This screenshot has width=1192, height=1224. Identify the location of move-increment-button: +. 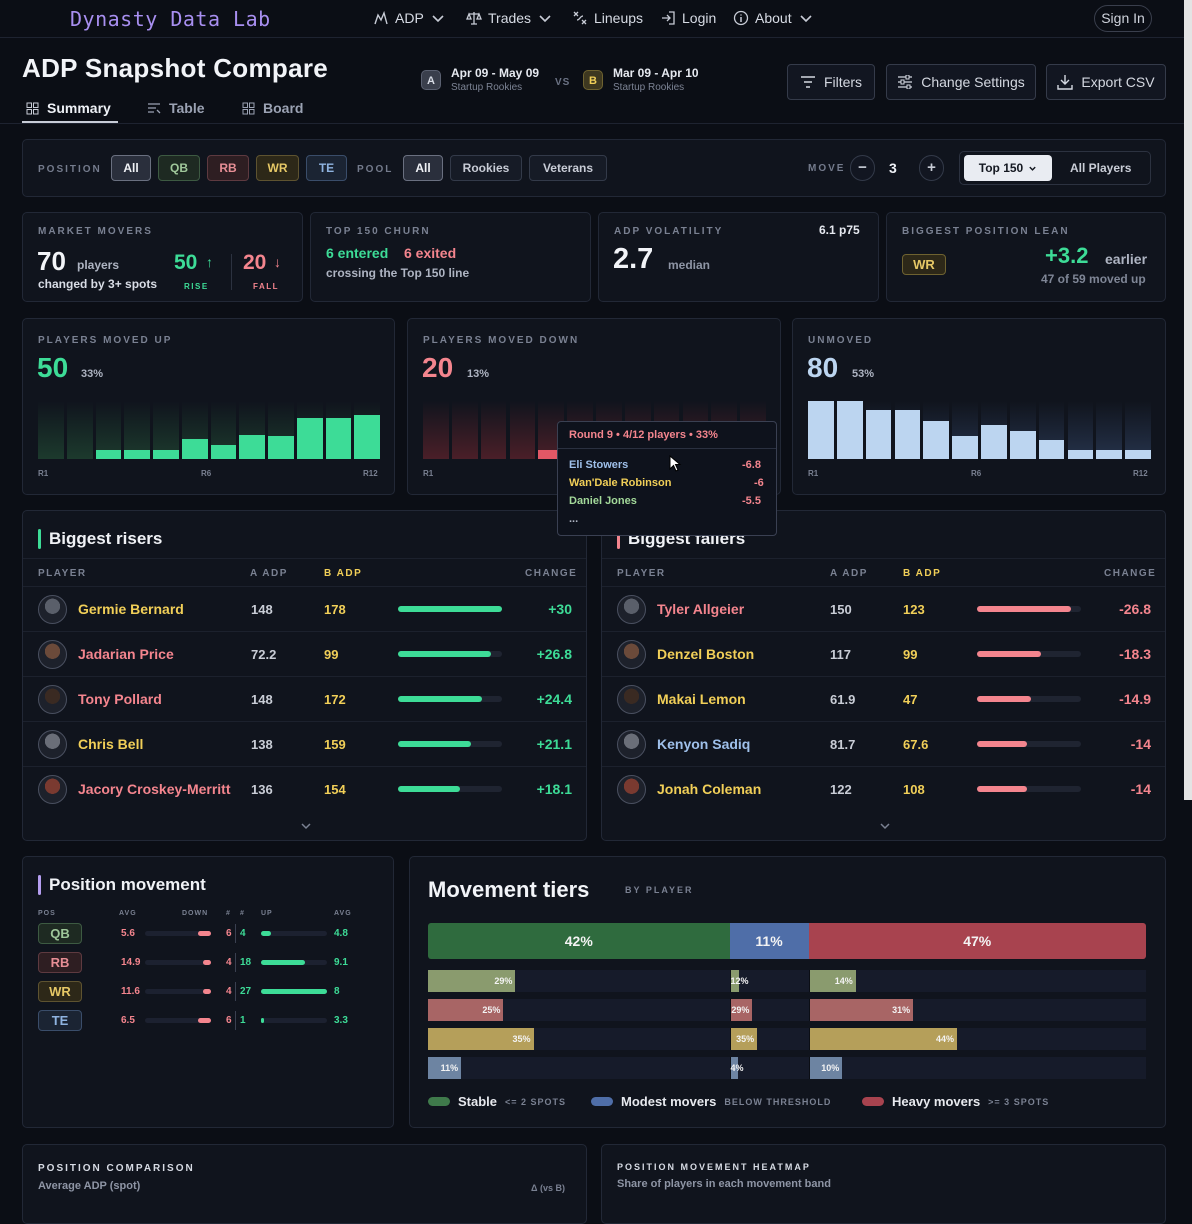
(931, 168).